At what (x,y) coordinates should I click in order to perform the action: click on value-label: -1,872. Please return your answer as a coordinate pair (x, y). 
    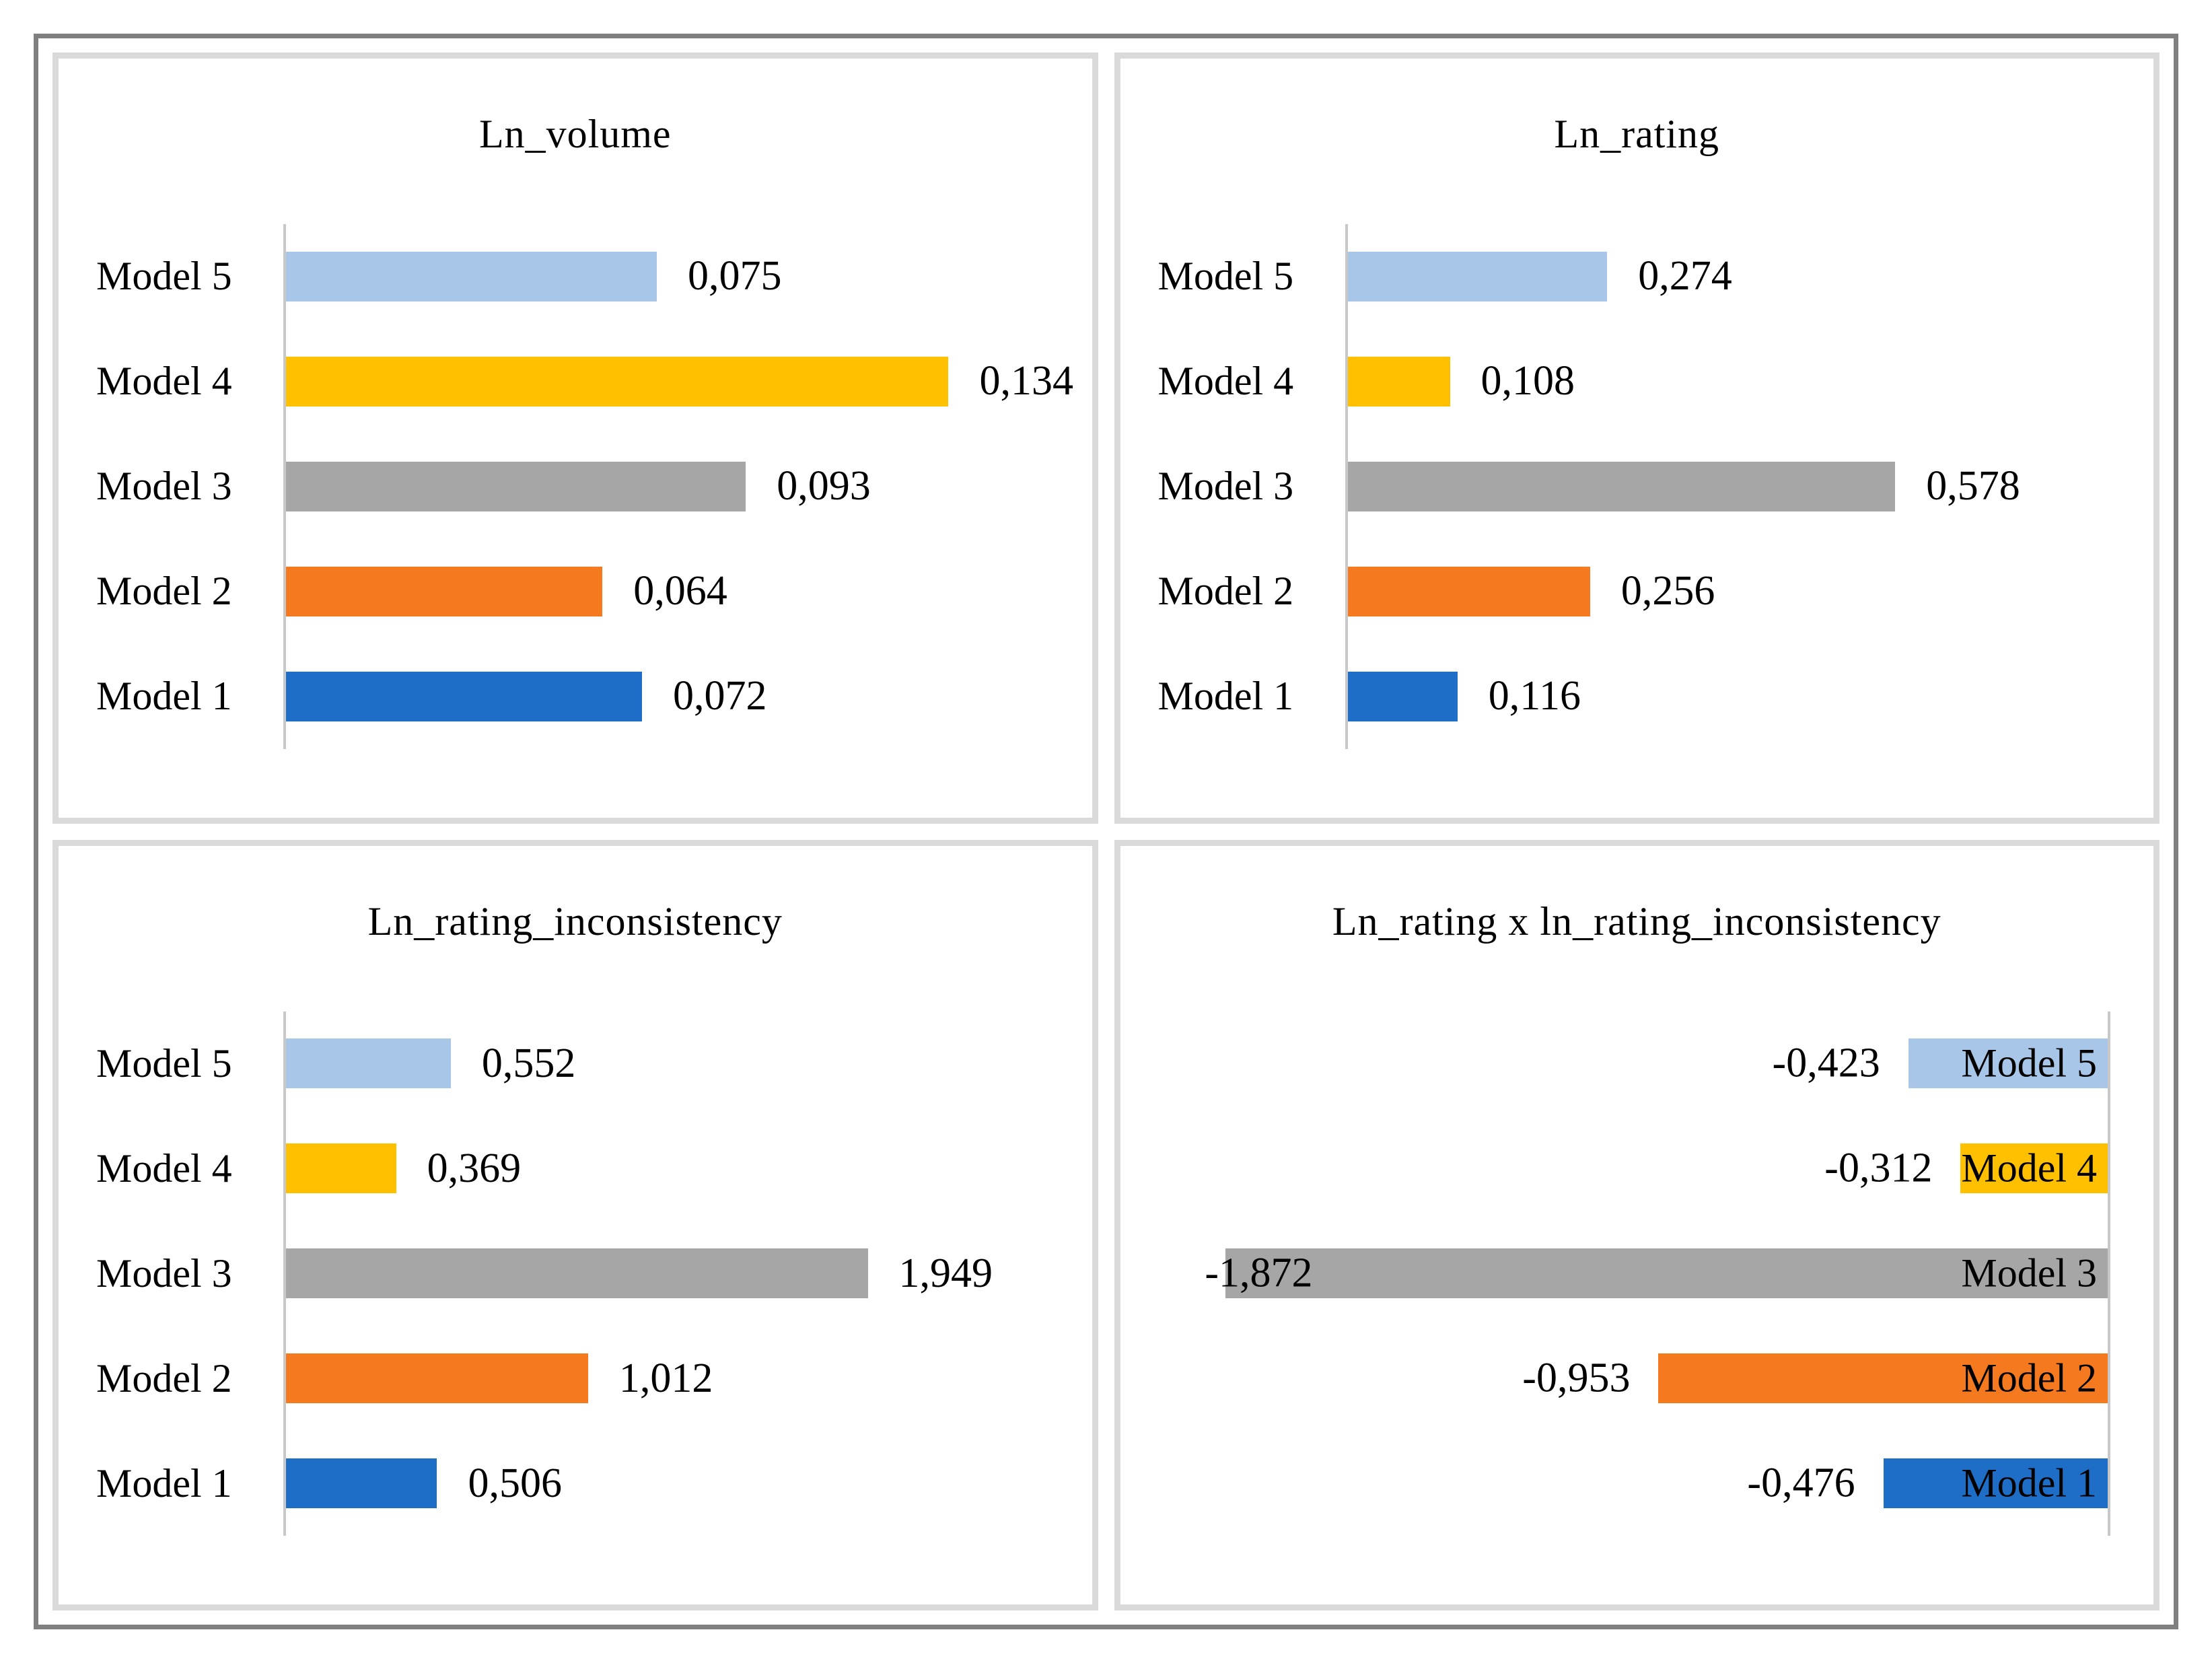
    Looking at the image, I should click on (1259, 1273).